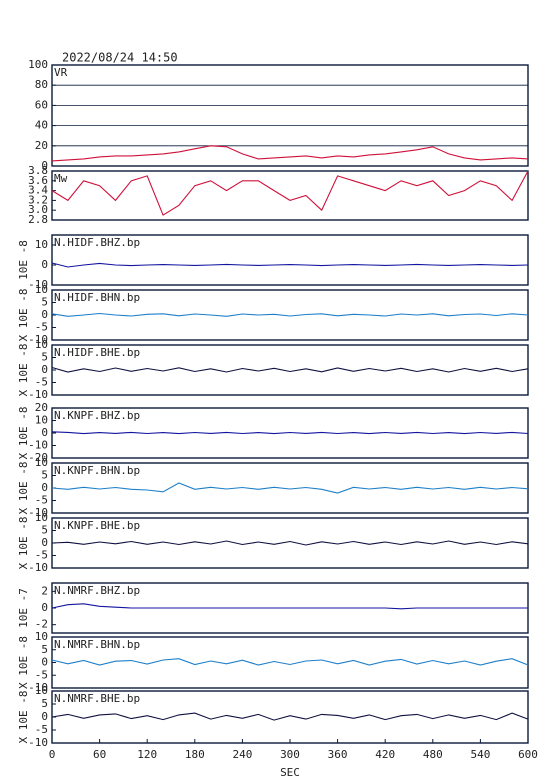 The image size is (554, 781). I want to click on trace-label: N.NMRF.BHE.bp, so click(97, 698).